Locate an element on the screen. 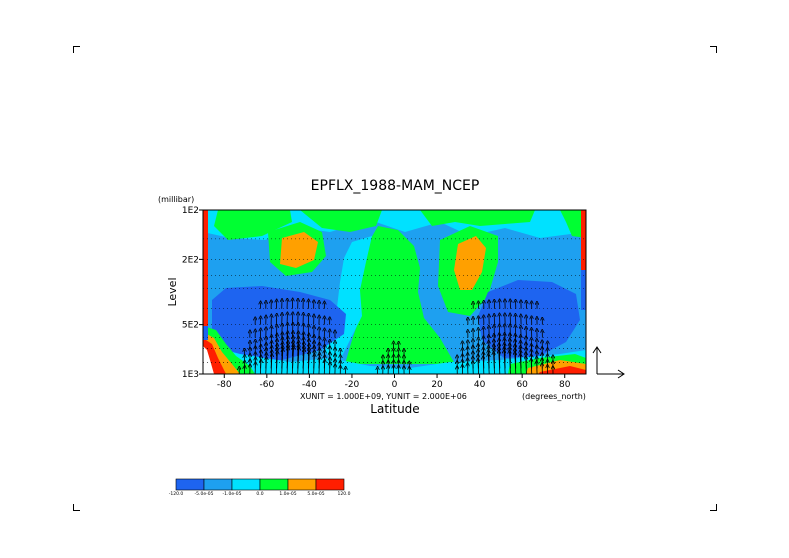  crop-mark-bottom-left is located at coordinates (76, 507).